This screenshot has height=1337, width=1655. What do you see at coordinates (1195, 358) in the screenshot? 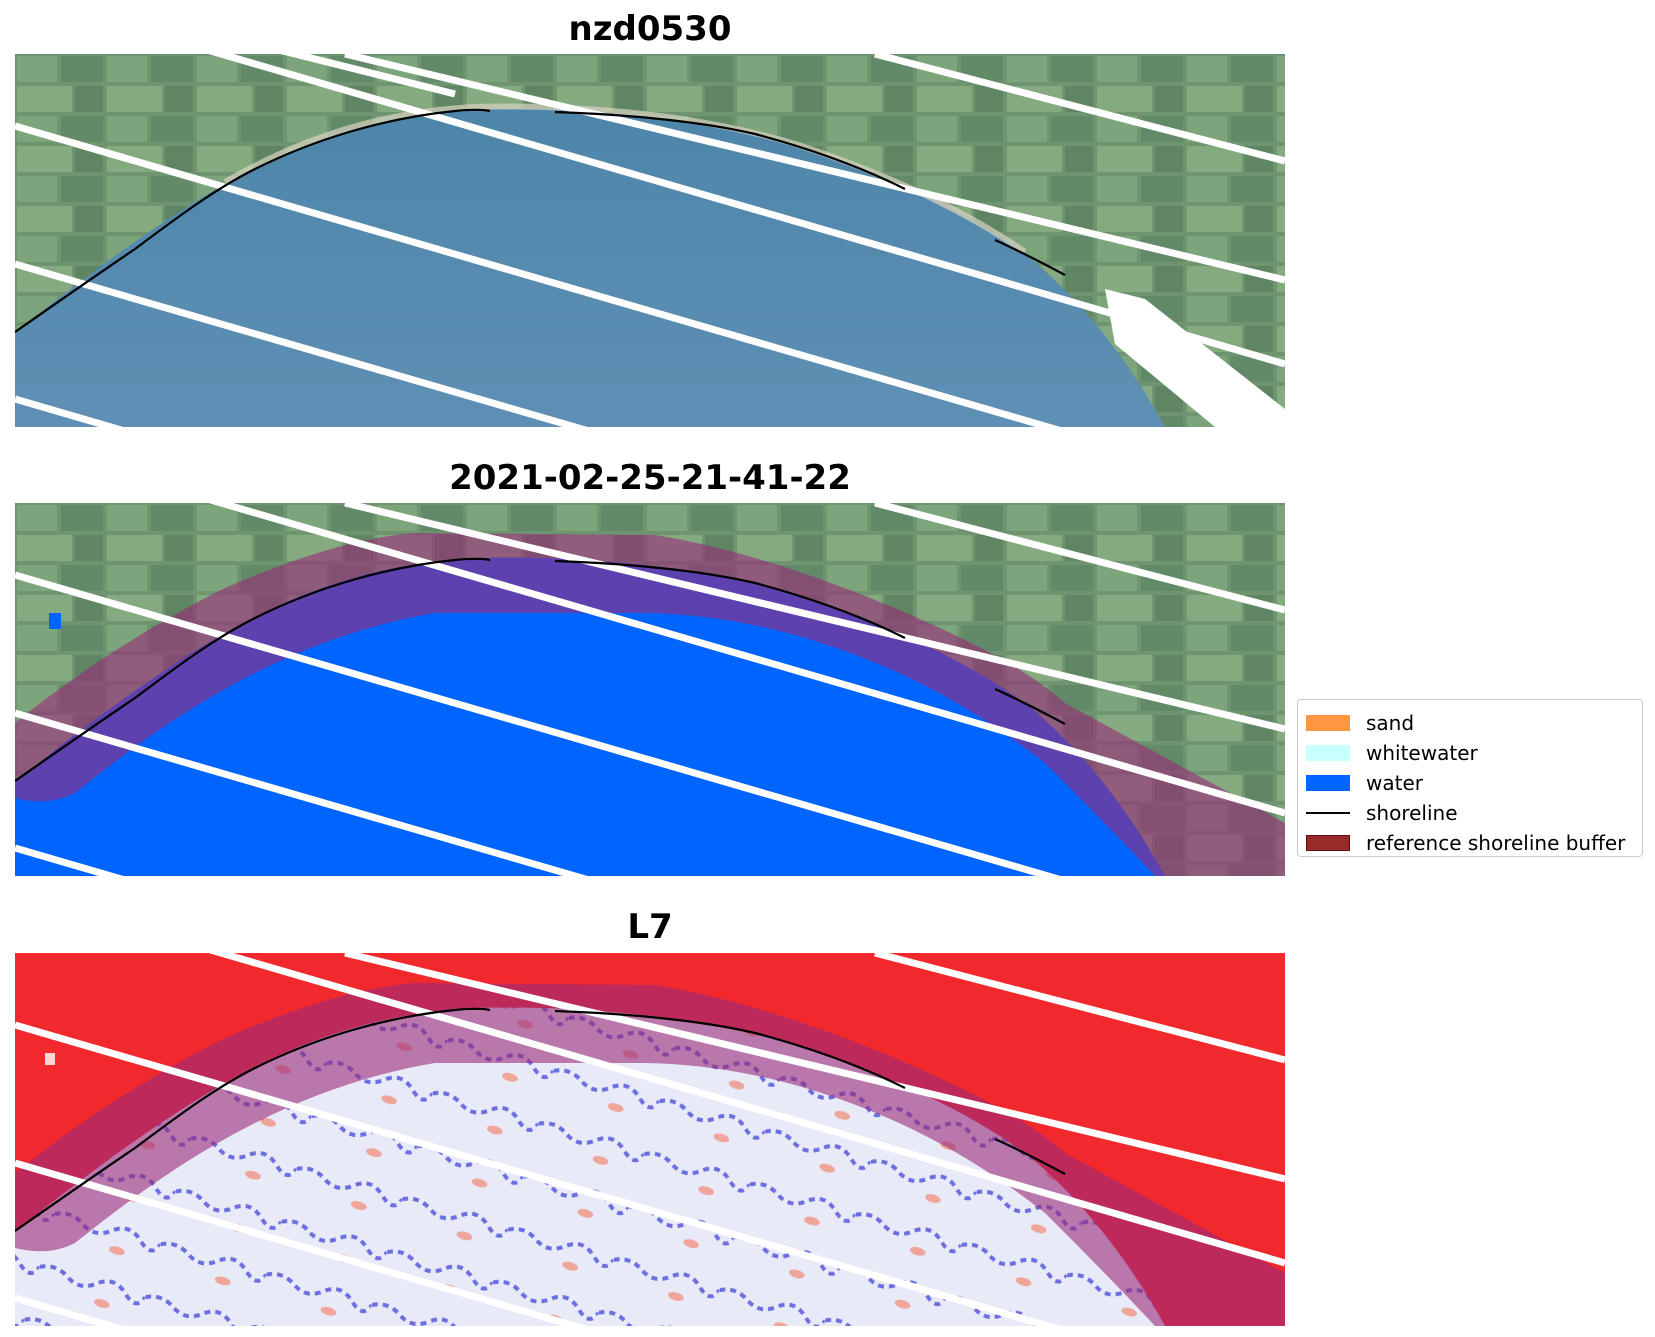
I see `nodata-wedge` at bounding box center [1195, 358].